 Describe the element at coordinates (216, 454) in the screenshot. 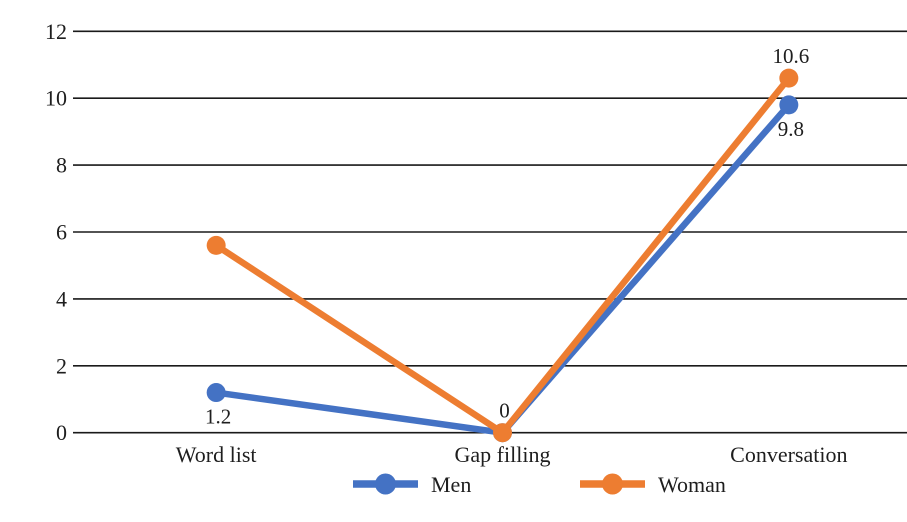

I see `x-axis-category-label: Word list` at that location.